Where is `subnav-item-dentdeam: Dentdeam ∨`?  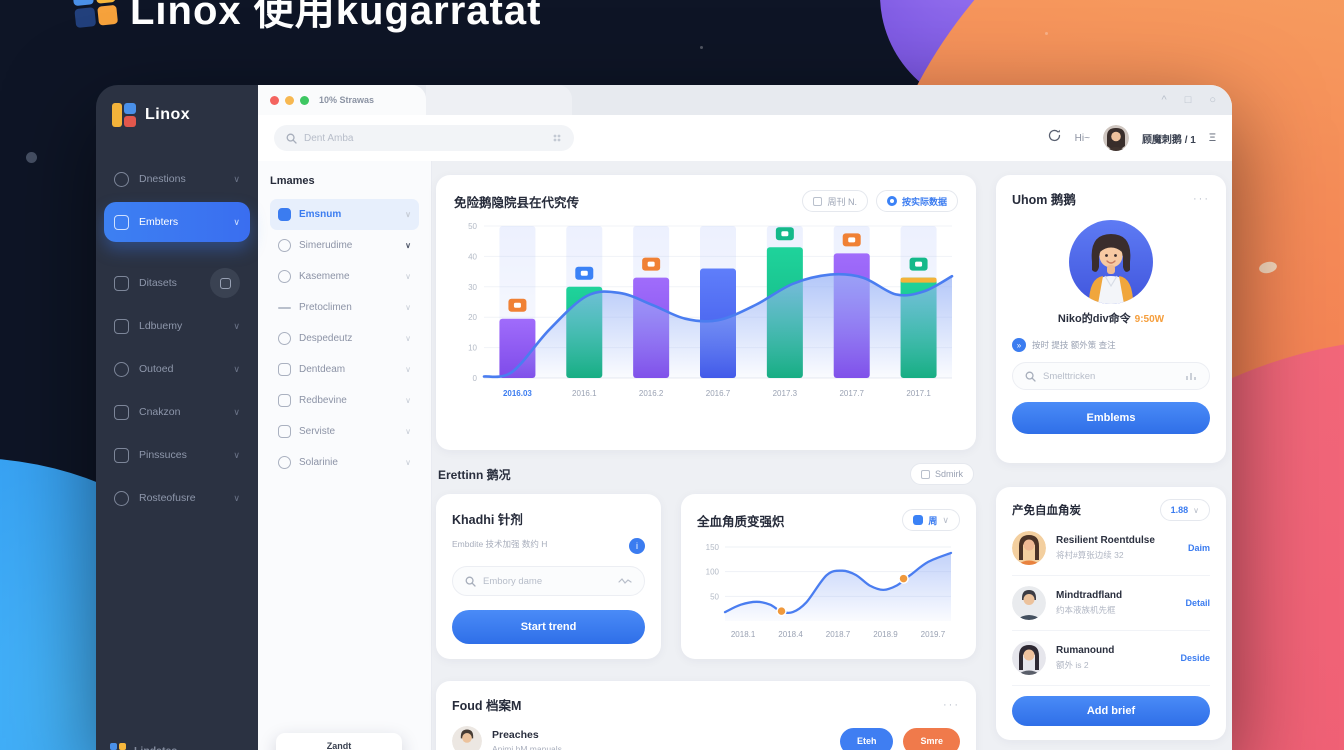
subnav-item-dentdeam: Dentdeam ∨ is located at coordinates (344, 369).